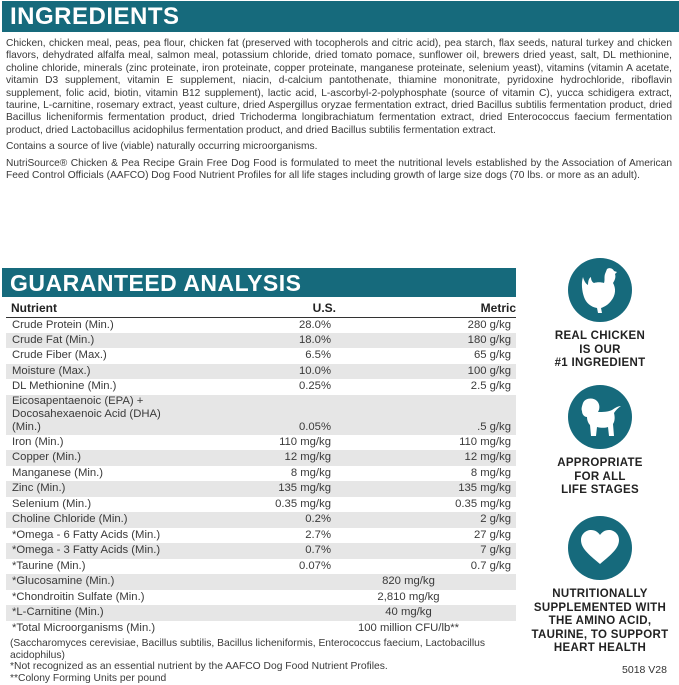 This screenshot has height=685, width=679. What do you see at coordinates (426, 489) in the screenshot?
I see `metric-value: 135 mg/kg` at bounding box center [426, 489].